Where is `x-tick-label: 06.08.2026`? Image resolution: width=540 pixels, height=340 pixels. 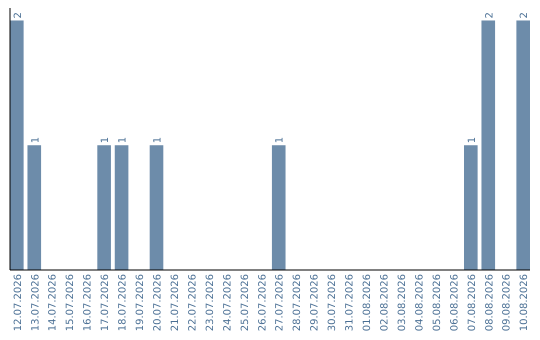 x-tick-label: 06.08.2026 is located at coordinates (454, 303).